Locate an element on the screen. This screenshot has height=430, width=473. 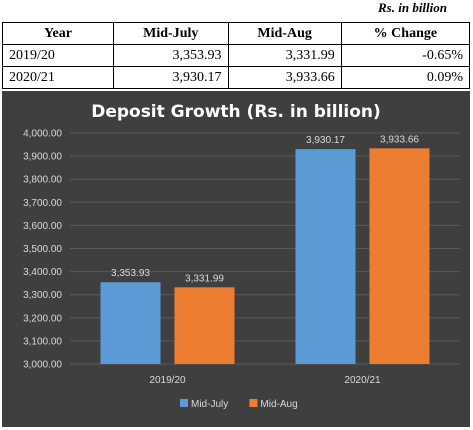
table-row: 2020/21 3,930.17 3,933.66 0.09% is located at coordinates (236, 77).